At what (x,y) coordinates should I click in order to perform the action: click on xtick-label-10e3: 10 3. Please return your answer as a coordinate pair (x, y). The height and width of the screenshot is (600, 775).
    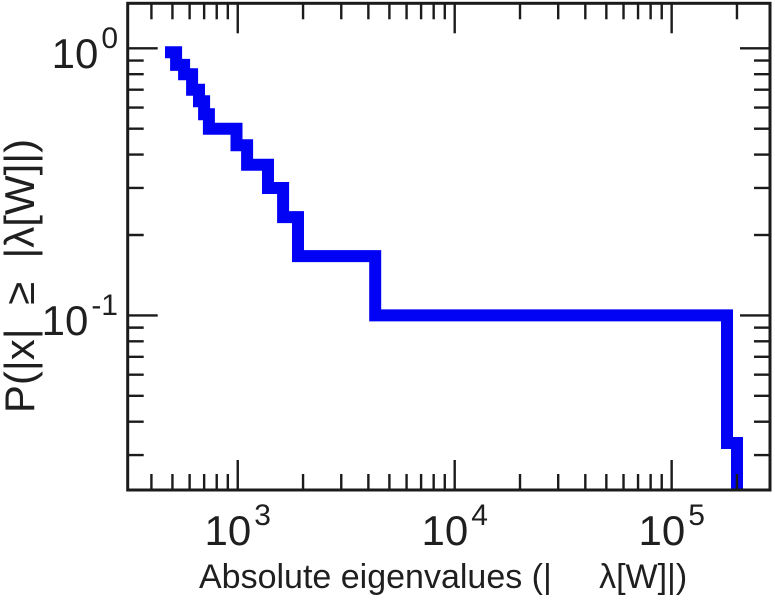
    Looking at the image, I should click on (237, 527).